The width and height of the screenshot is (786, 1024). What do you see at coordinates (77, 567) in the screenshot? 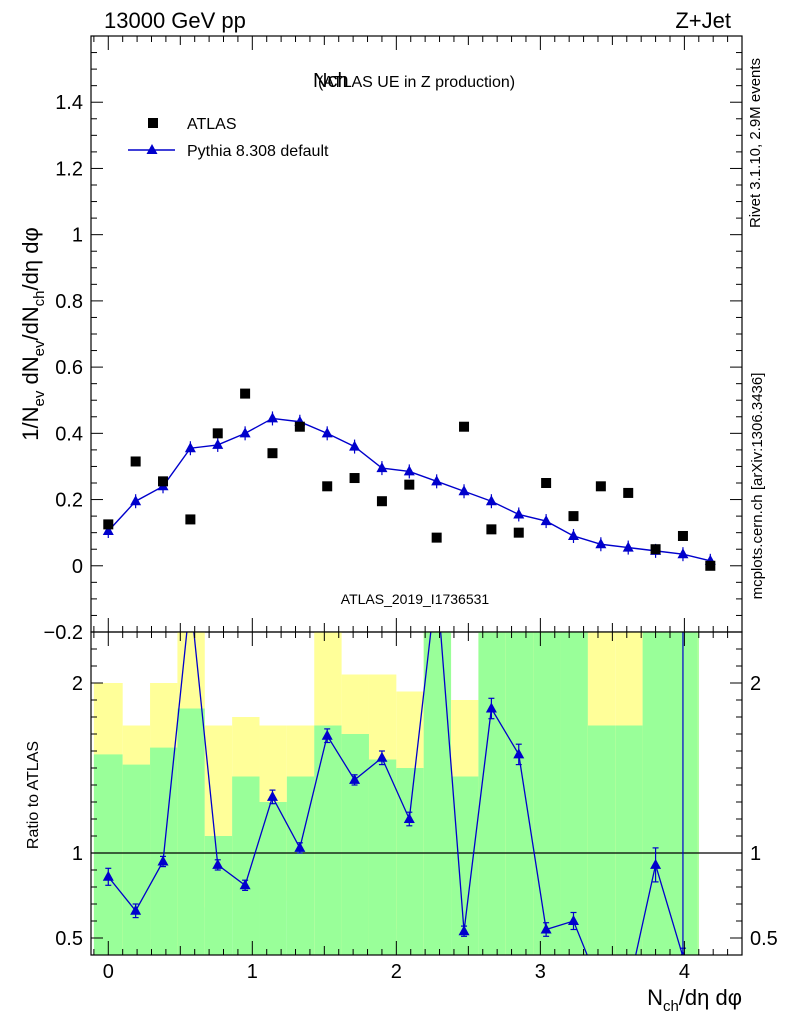
I see `main-y-tick-label: 0` at bounding box center [77, 567].